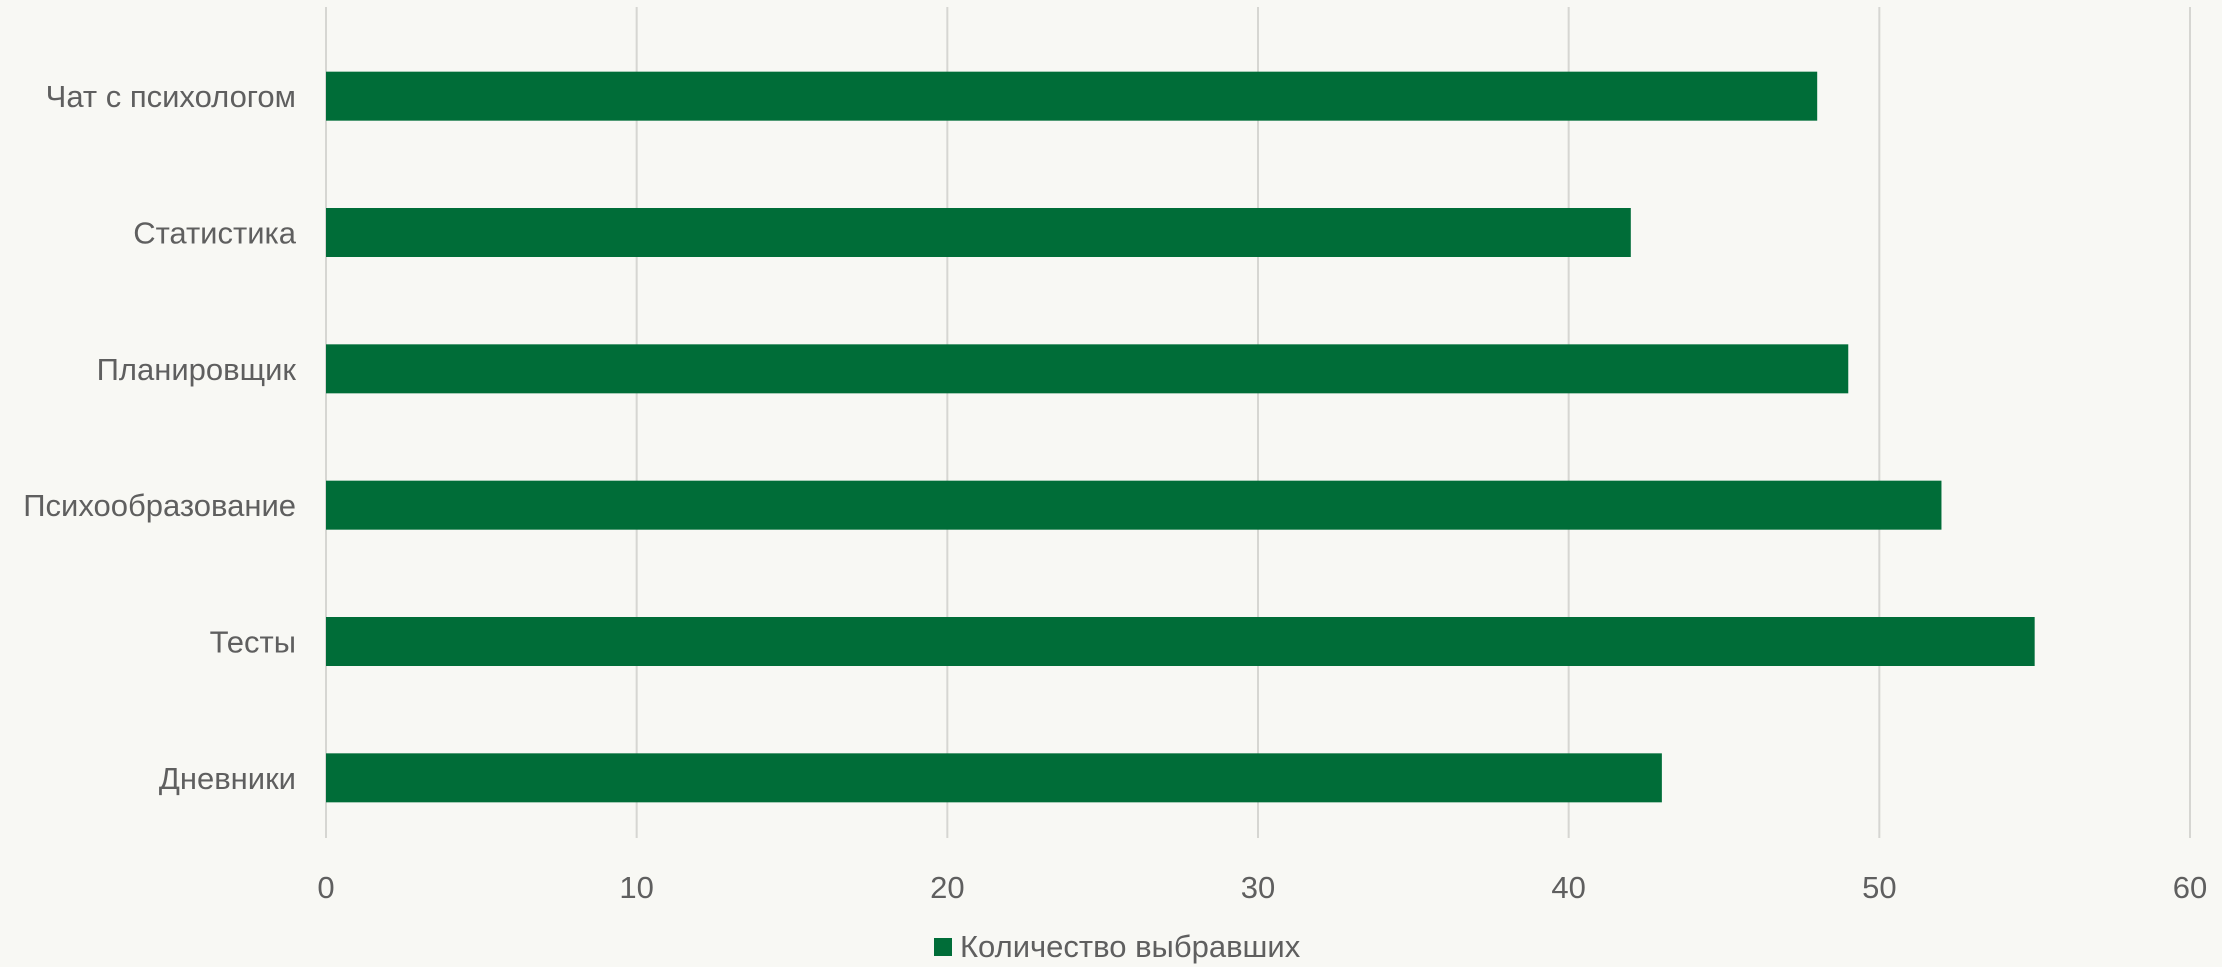 The width and height of the screenshot is (2222, 967). I want to click on x-tick-label-0: 0, so click(325, 887).